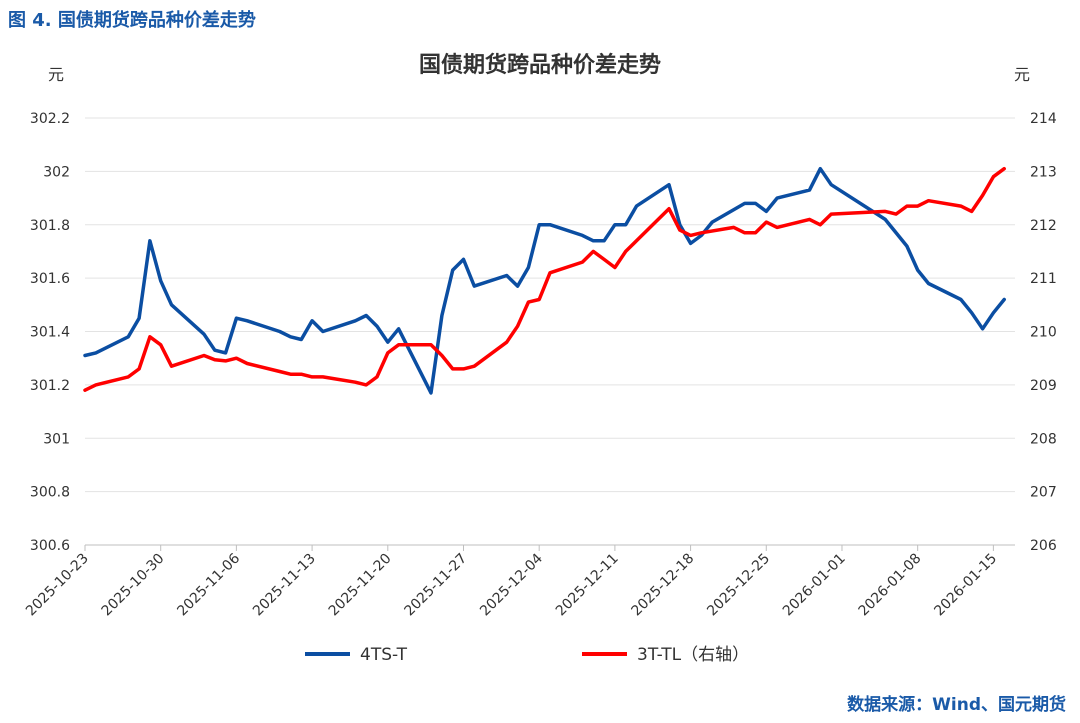 Image resolution: width=1080 pixels, height=723 pixels. What do you see at coordinates (208, 584) in the screenshot?
I see `x-tick: 2025-11-06` at bounding box center [208, 584].